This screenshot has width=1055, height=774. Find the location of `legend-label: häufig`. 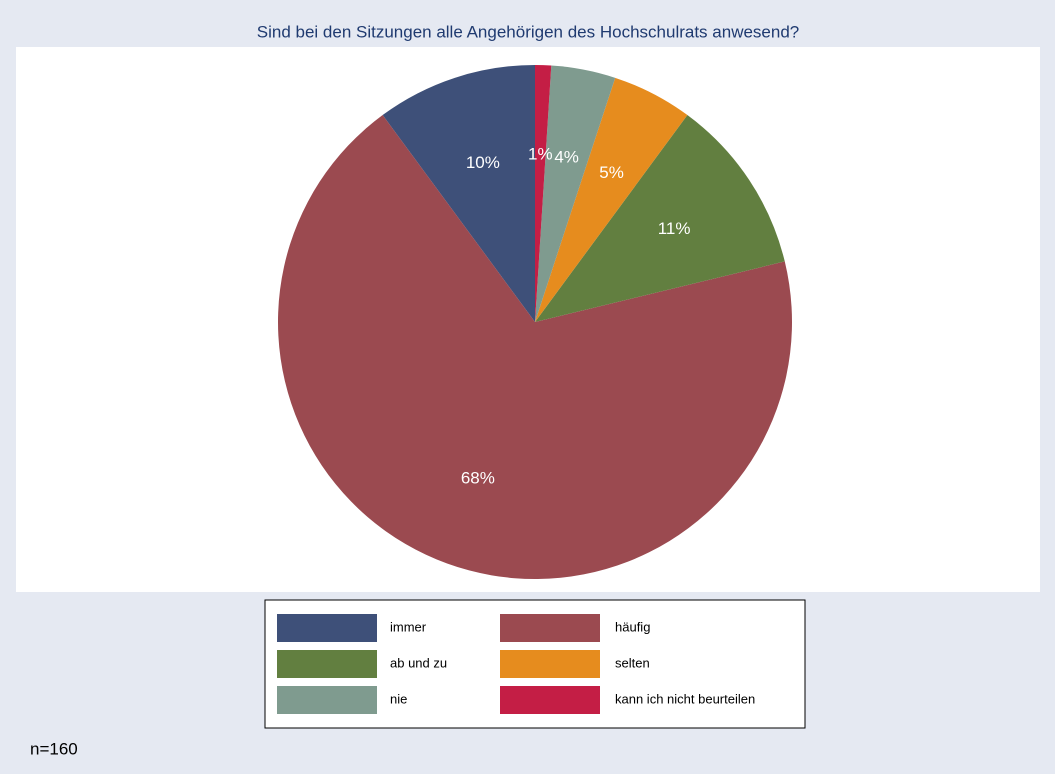

legend-label: häufig is located at coordinates (632, 626).